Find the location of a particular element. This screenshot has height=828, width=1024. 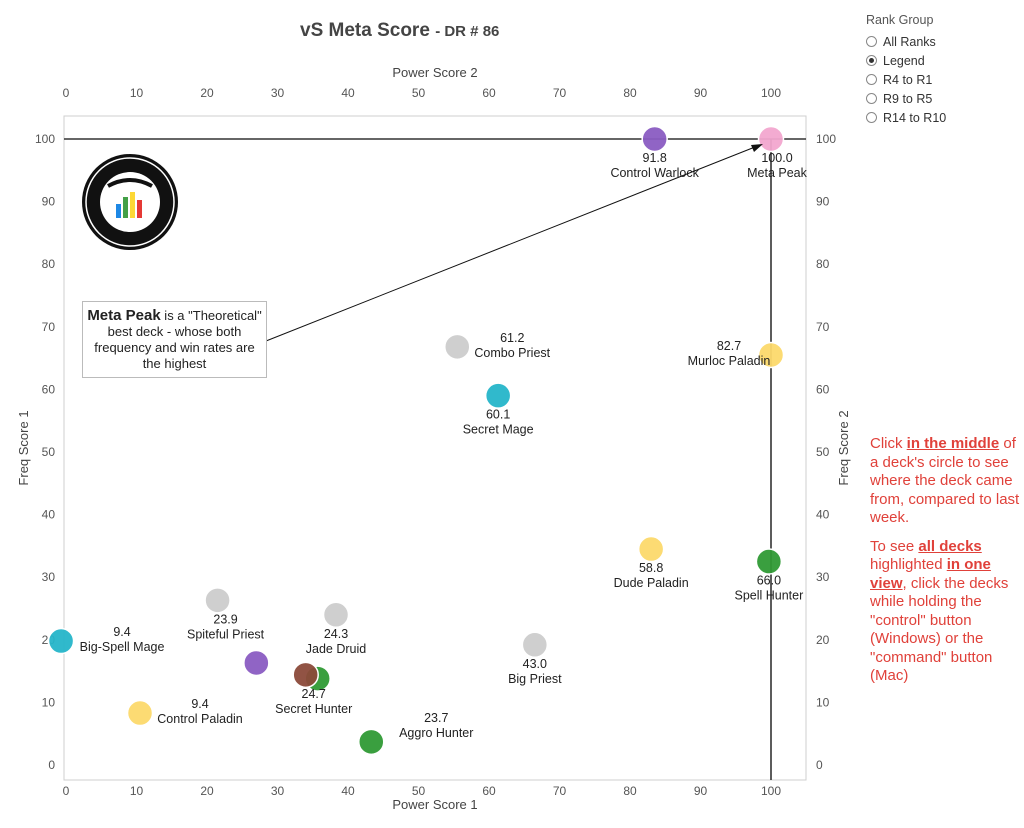

rank-option-r9-r5: R9 to R5 is located at coordinates (906, 98).